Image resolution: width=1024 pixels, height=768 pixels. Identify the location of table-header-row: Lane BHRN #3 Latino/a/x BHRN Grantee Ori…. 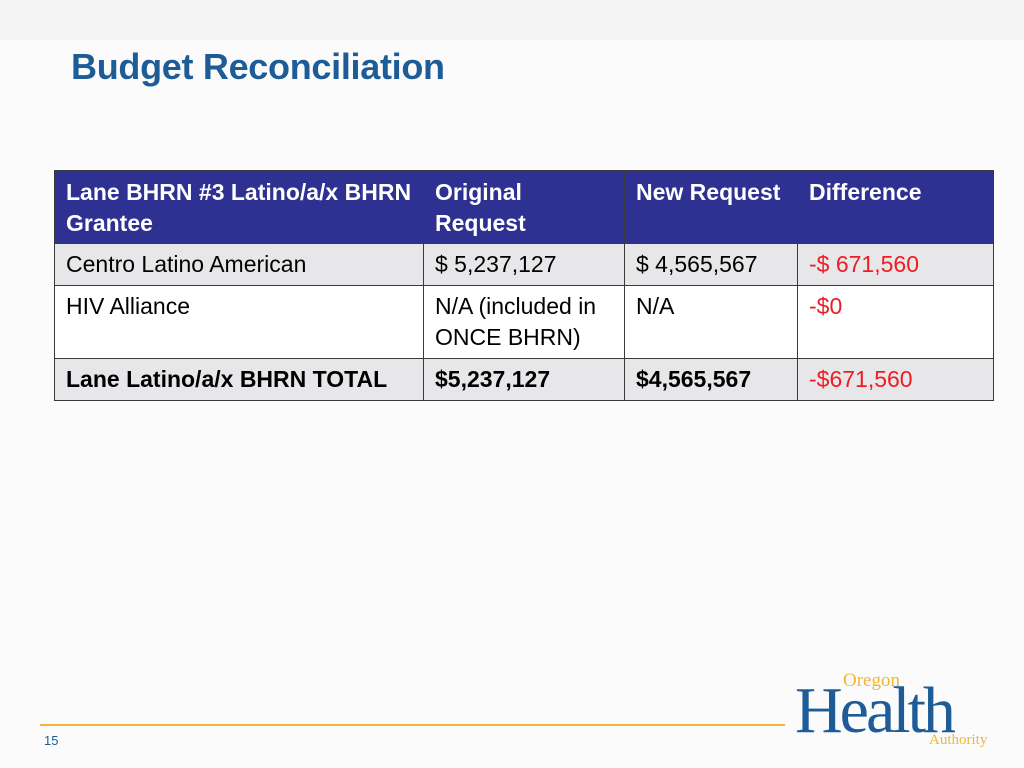
(524, 207).